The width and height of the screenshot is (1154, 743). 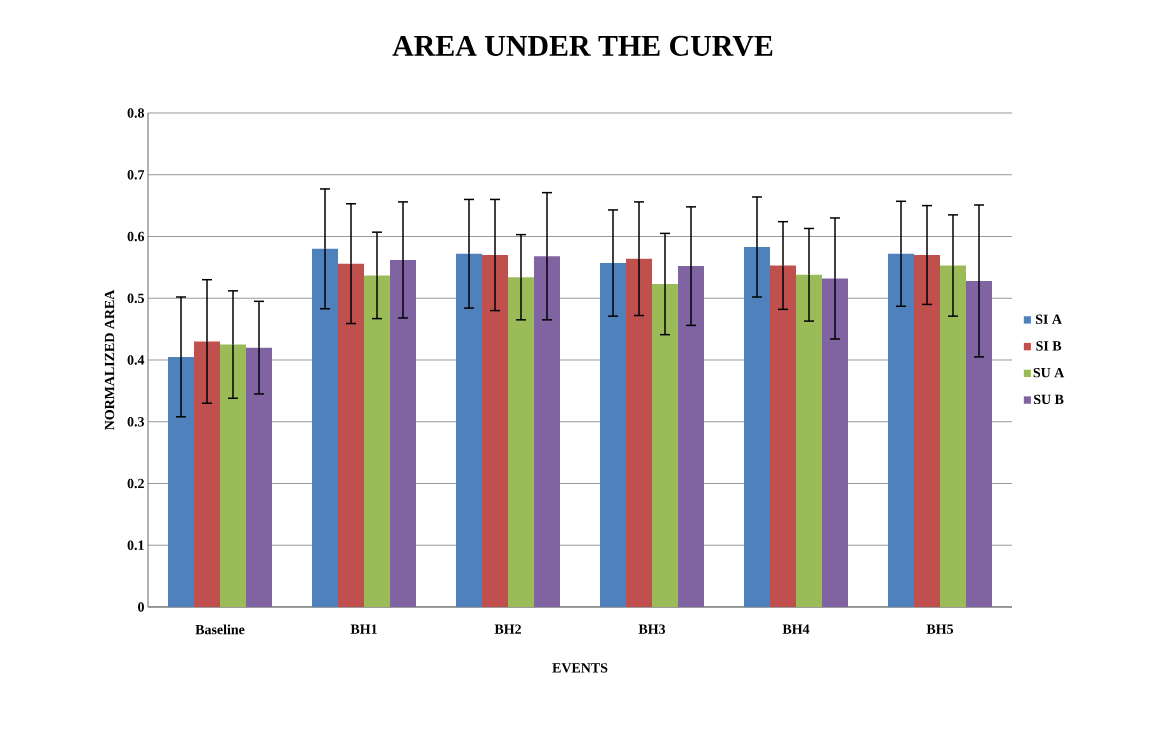 What do you see at coordinates (796, 629) in the screenshot?
I see `x-tick-label: BH4` at bounding box center [796, 629].